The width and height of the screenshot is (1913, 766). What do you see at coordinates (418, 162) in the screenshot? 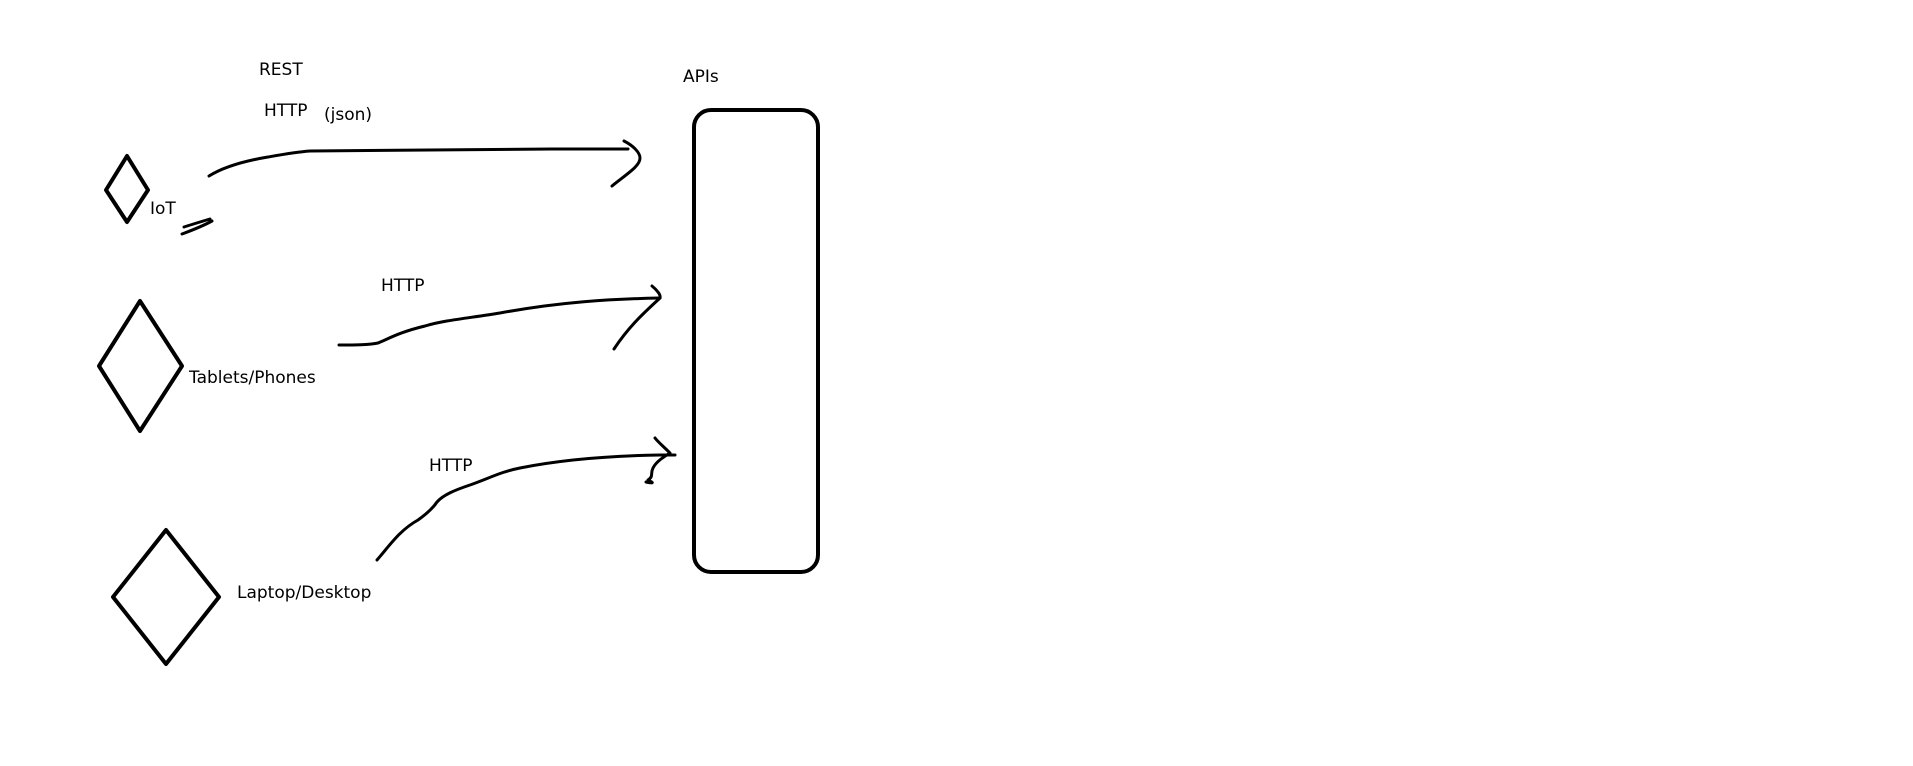
I see `iot-arrow-line` at bounding box center [418, 162].